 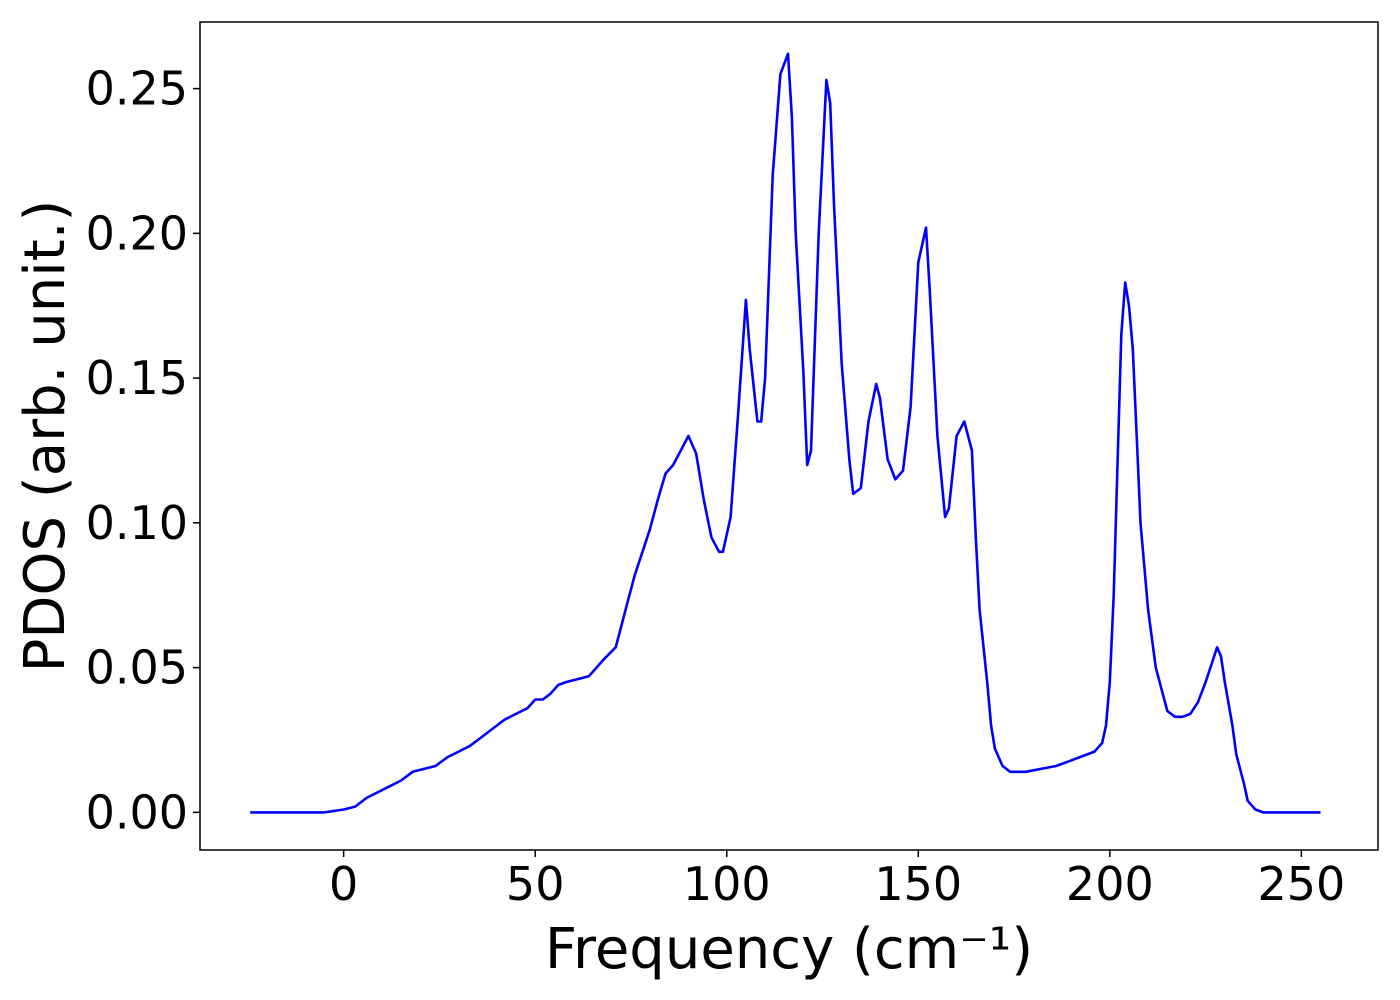 What do you see at coordinates (535, 884) in the screenshot?
I see `x-tick-label: 50` at bounding box center [535, 884].